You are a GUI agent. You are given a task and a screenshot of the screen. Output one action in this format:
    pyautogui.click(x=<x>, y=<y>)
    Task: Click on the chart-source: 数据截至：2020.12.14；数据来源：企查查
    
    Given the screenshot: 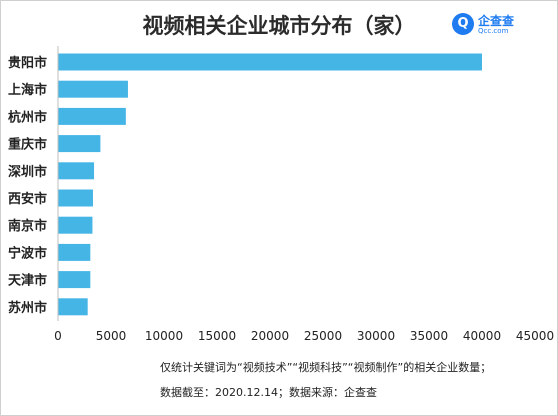 What is the action you would take?
    pyautogui.click(x=268, y=392)
    